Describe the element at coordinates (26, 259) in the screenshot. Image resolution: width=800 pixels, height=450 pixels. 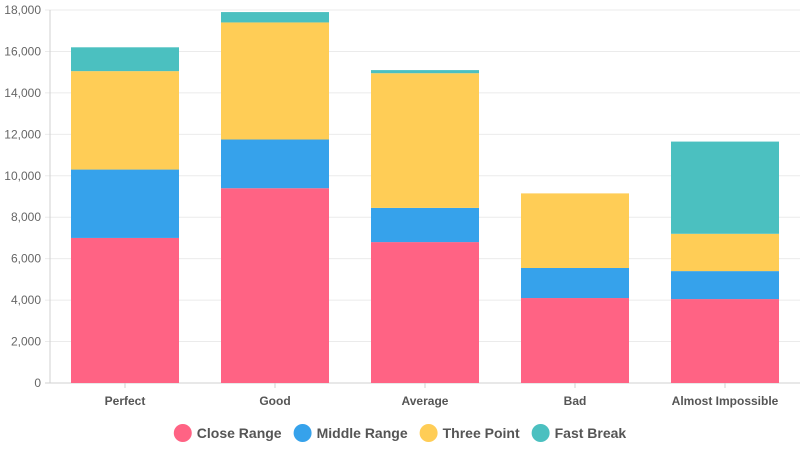
I see `y-tick-label: 6,000` at that location.